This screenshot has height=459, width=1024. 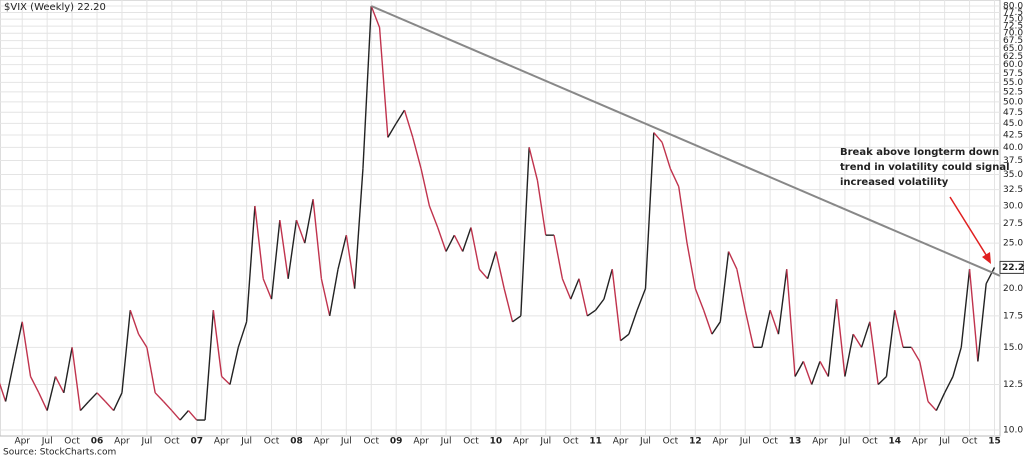 I want to click on annotation-line: increased volatility, so click(x=894, y=182).